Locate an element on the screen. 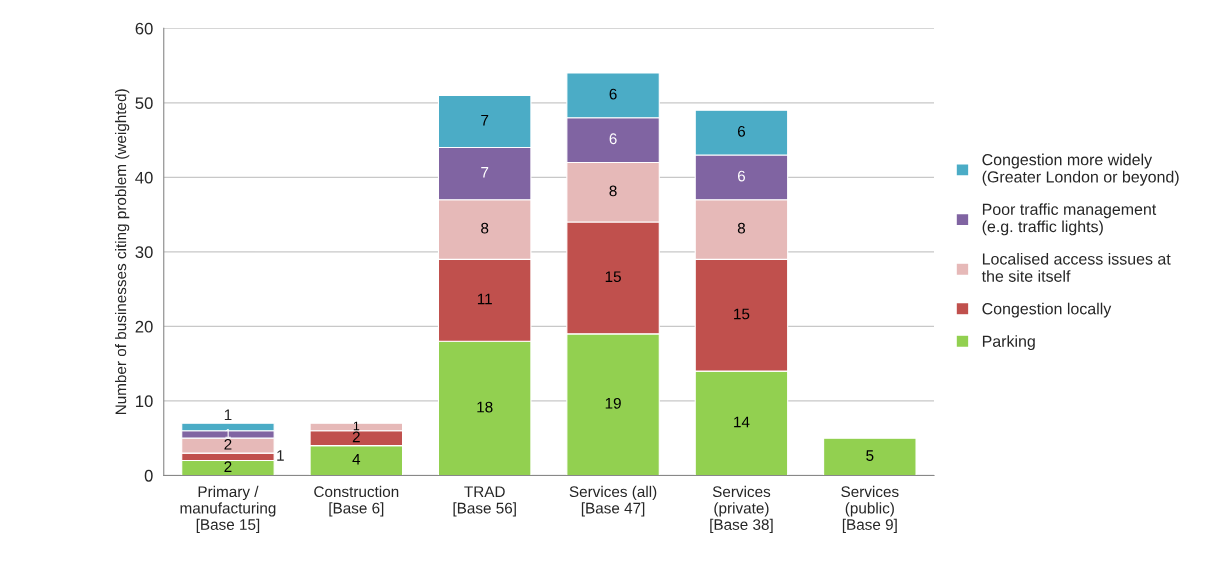 This screenshot has height=566, width=1213. data-label: 18 is located at coordinates (485, 407).